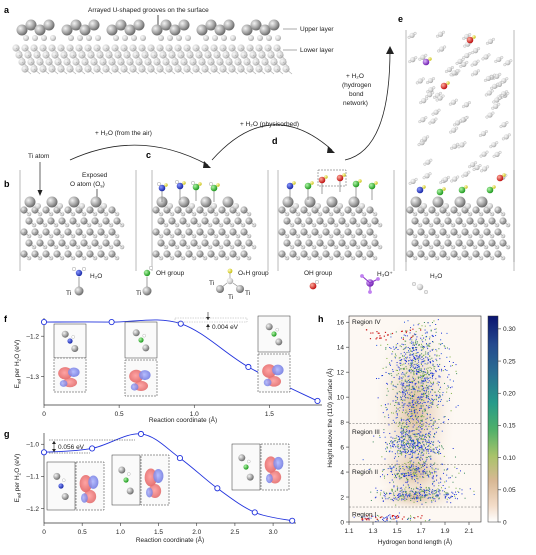 Image resolution: width=536 pixels, height=555 pixels. What do you see at coordinates (40, 193) in the screenshot?
I see `ti-atom-arrowhead` at bounding box center [40, 193].